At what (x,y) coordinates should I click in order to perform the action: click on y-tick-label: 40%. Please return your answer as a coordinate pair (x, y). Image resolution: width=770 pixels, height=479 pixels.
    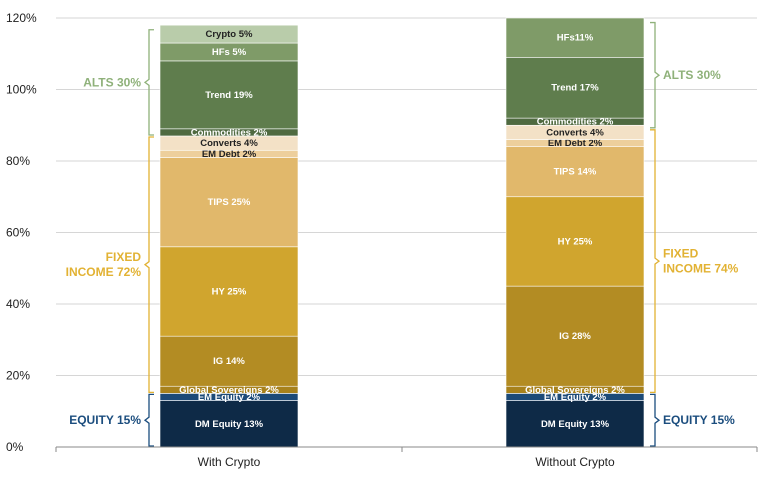
    Looking at the image, I should click on (18, 304).